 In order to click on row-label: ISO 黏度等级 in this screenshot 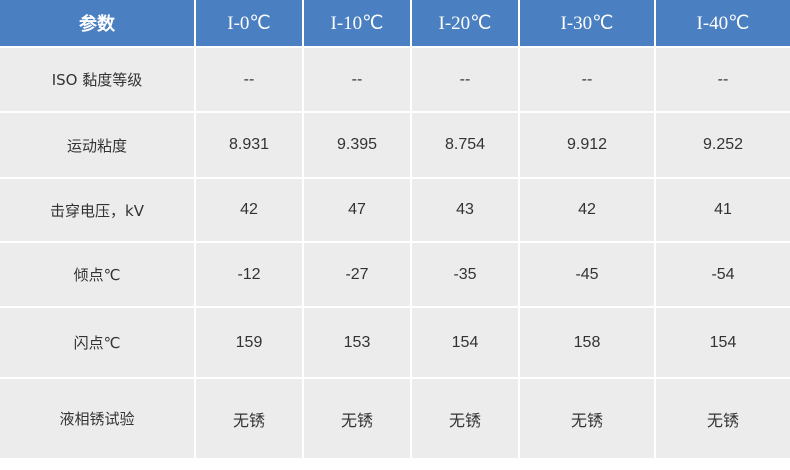, I will do `click(97, 79)`.